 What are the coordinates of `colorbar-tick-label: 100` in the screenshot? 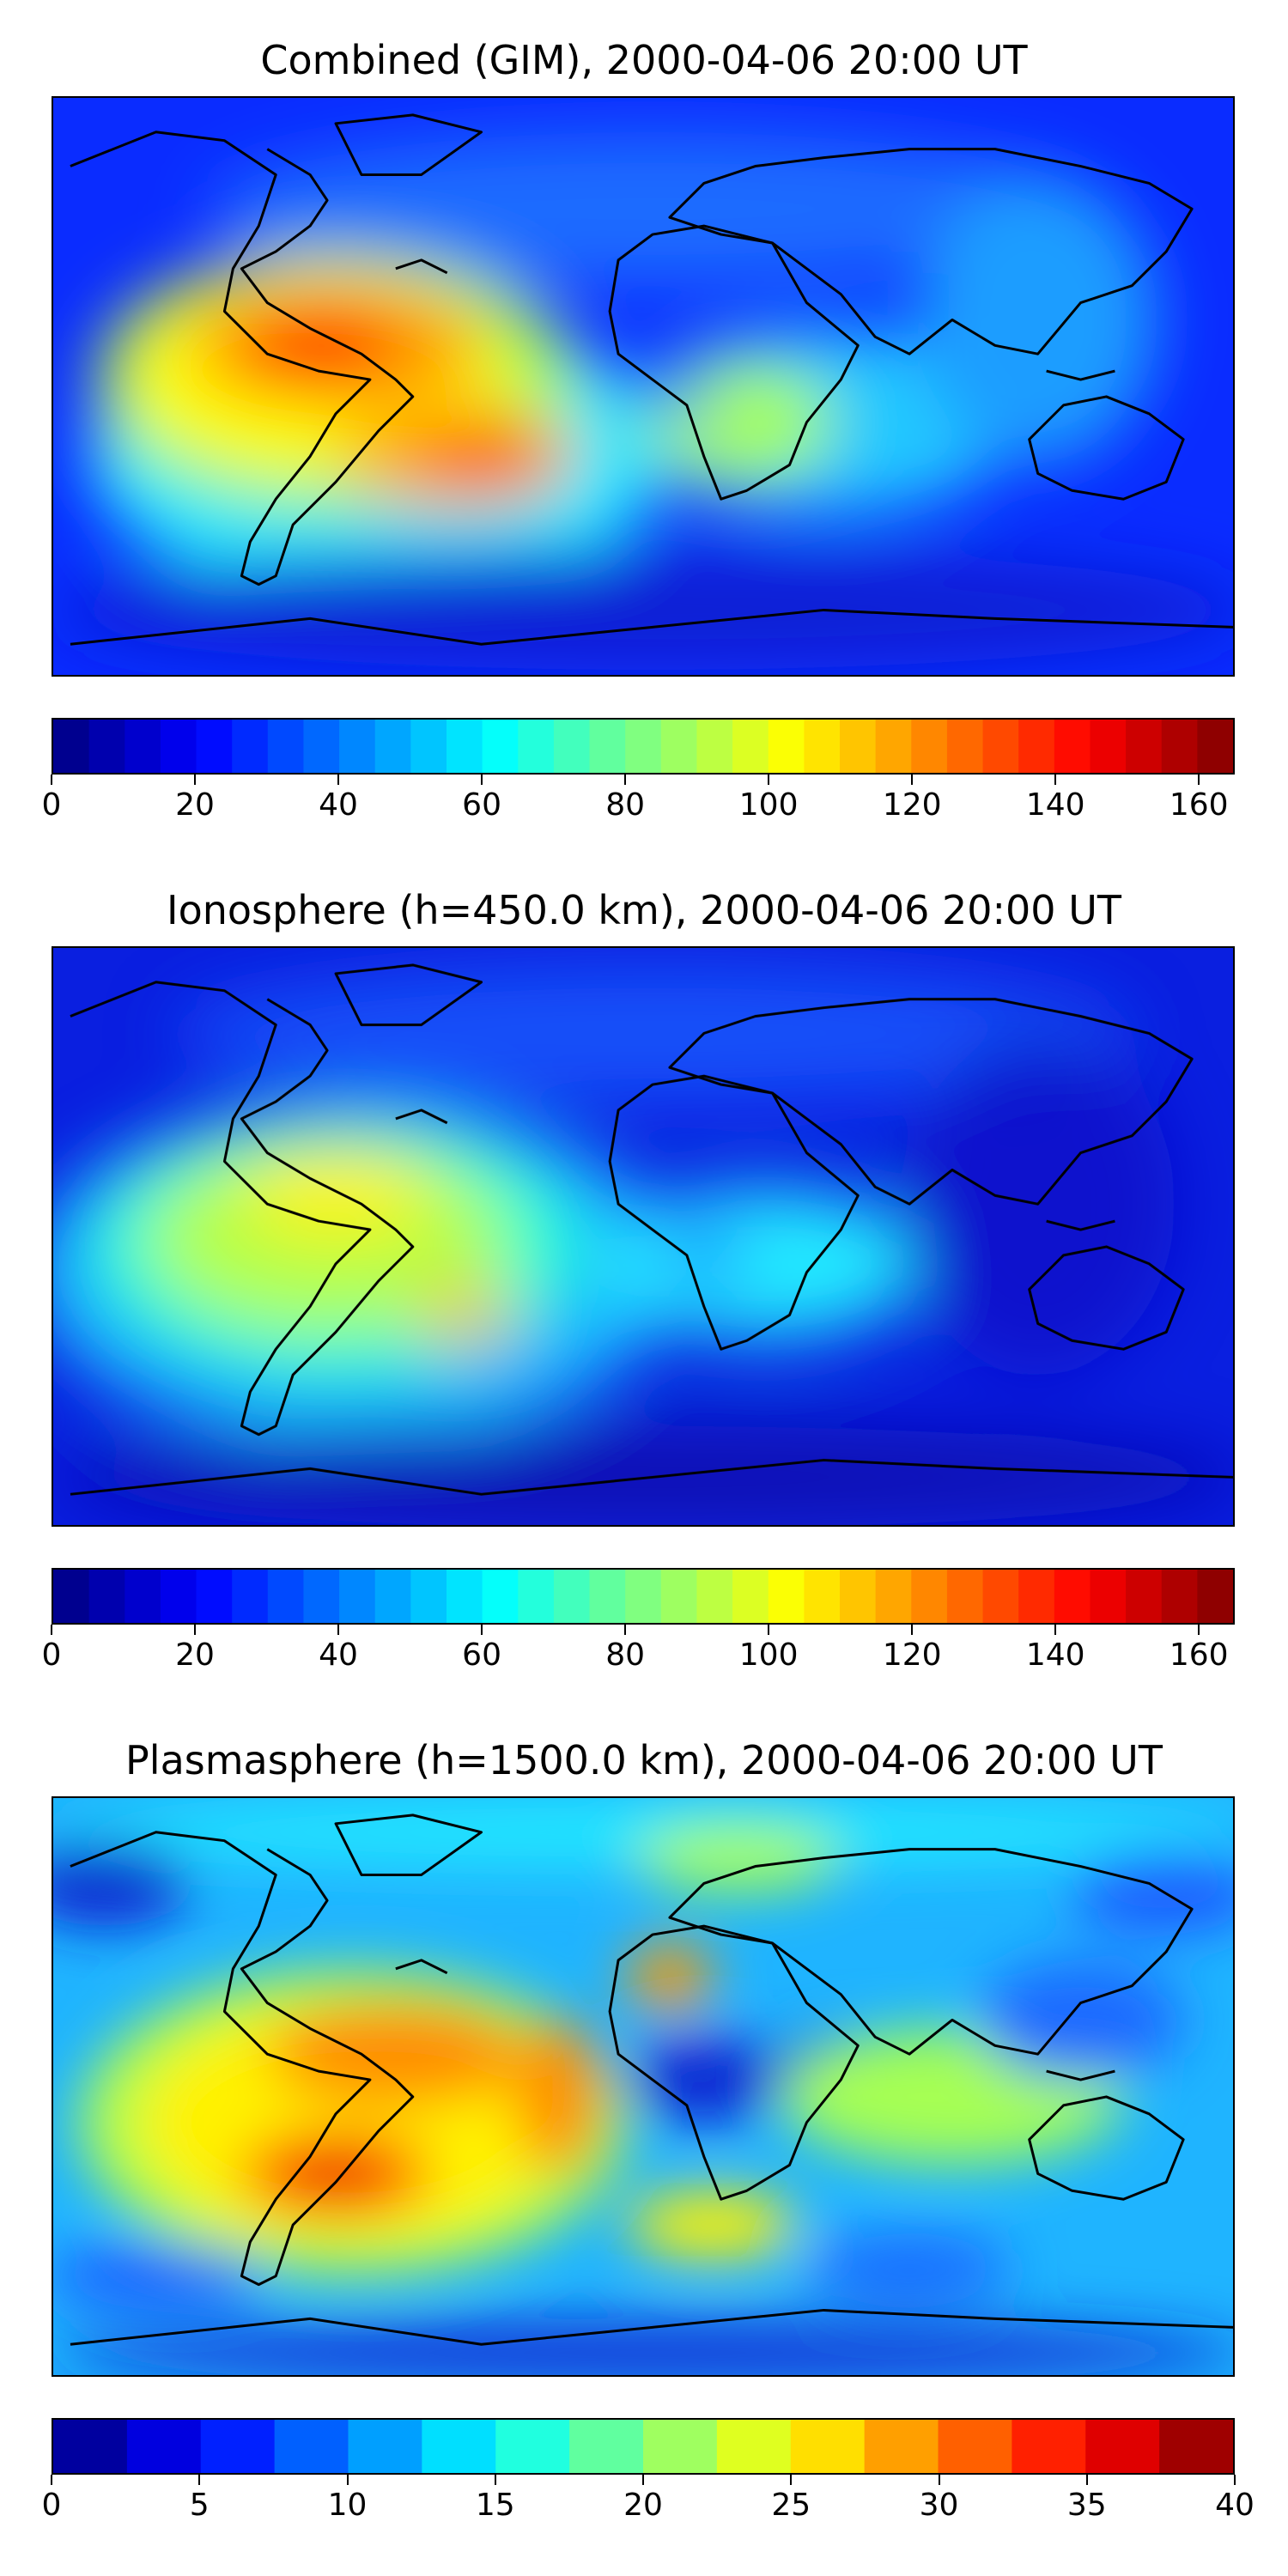 It's located at (768, 1655).